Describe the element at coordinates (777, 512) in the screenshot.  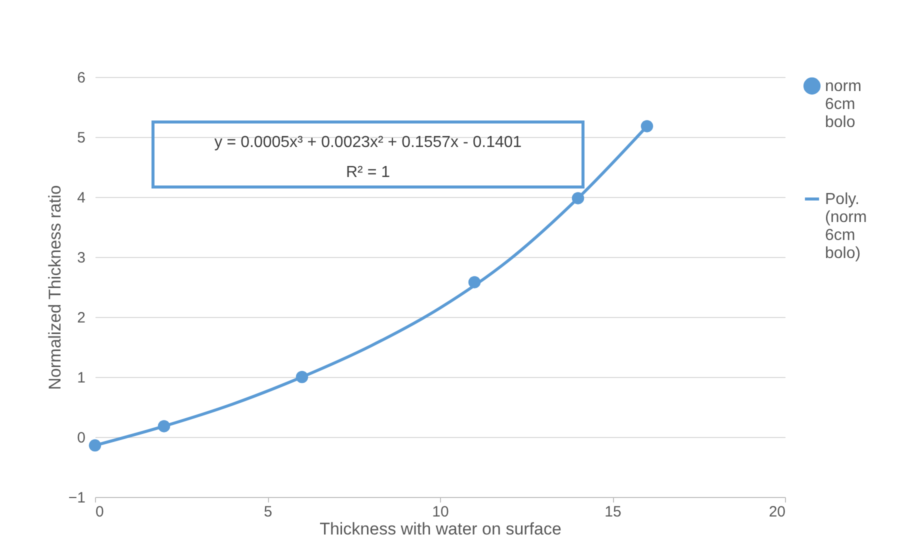
I see `x-tick-label: 20` at that location.